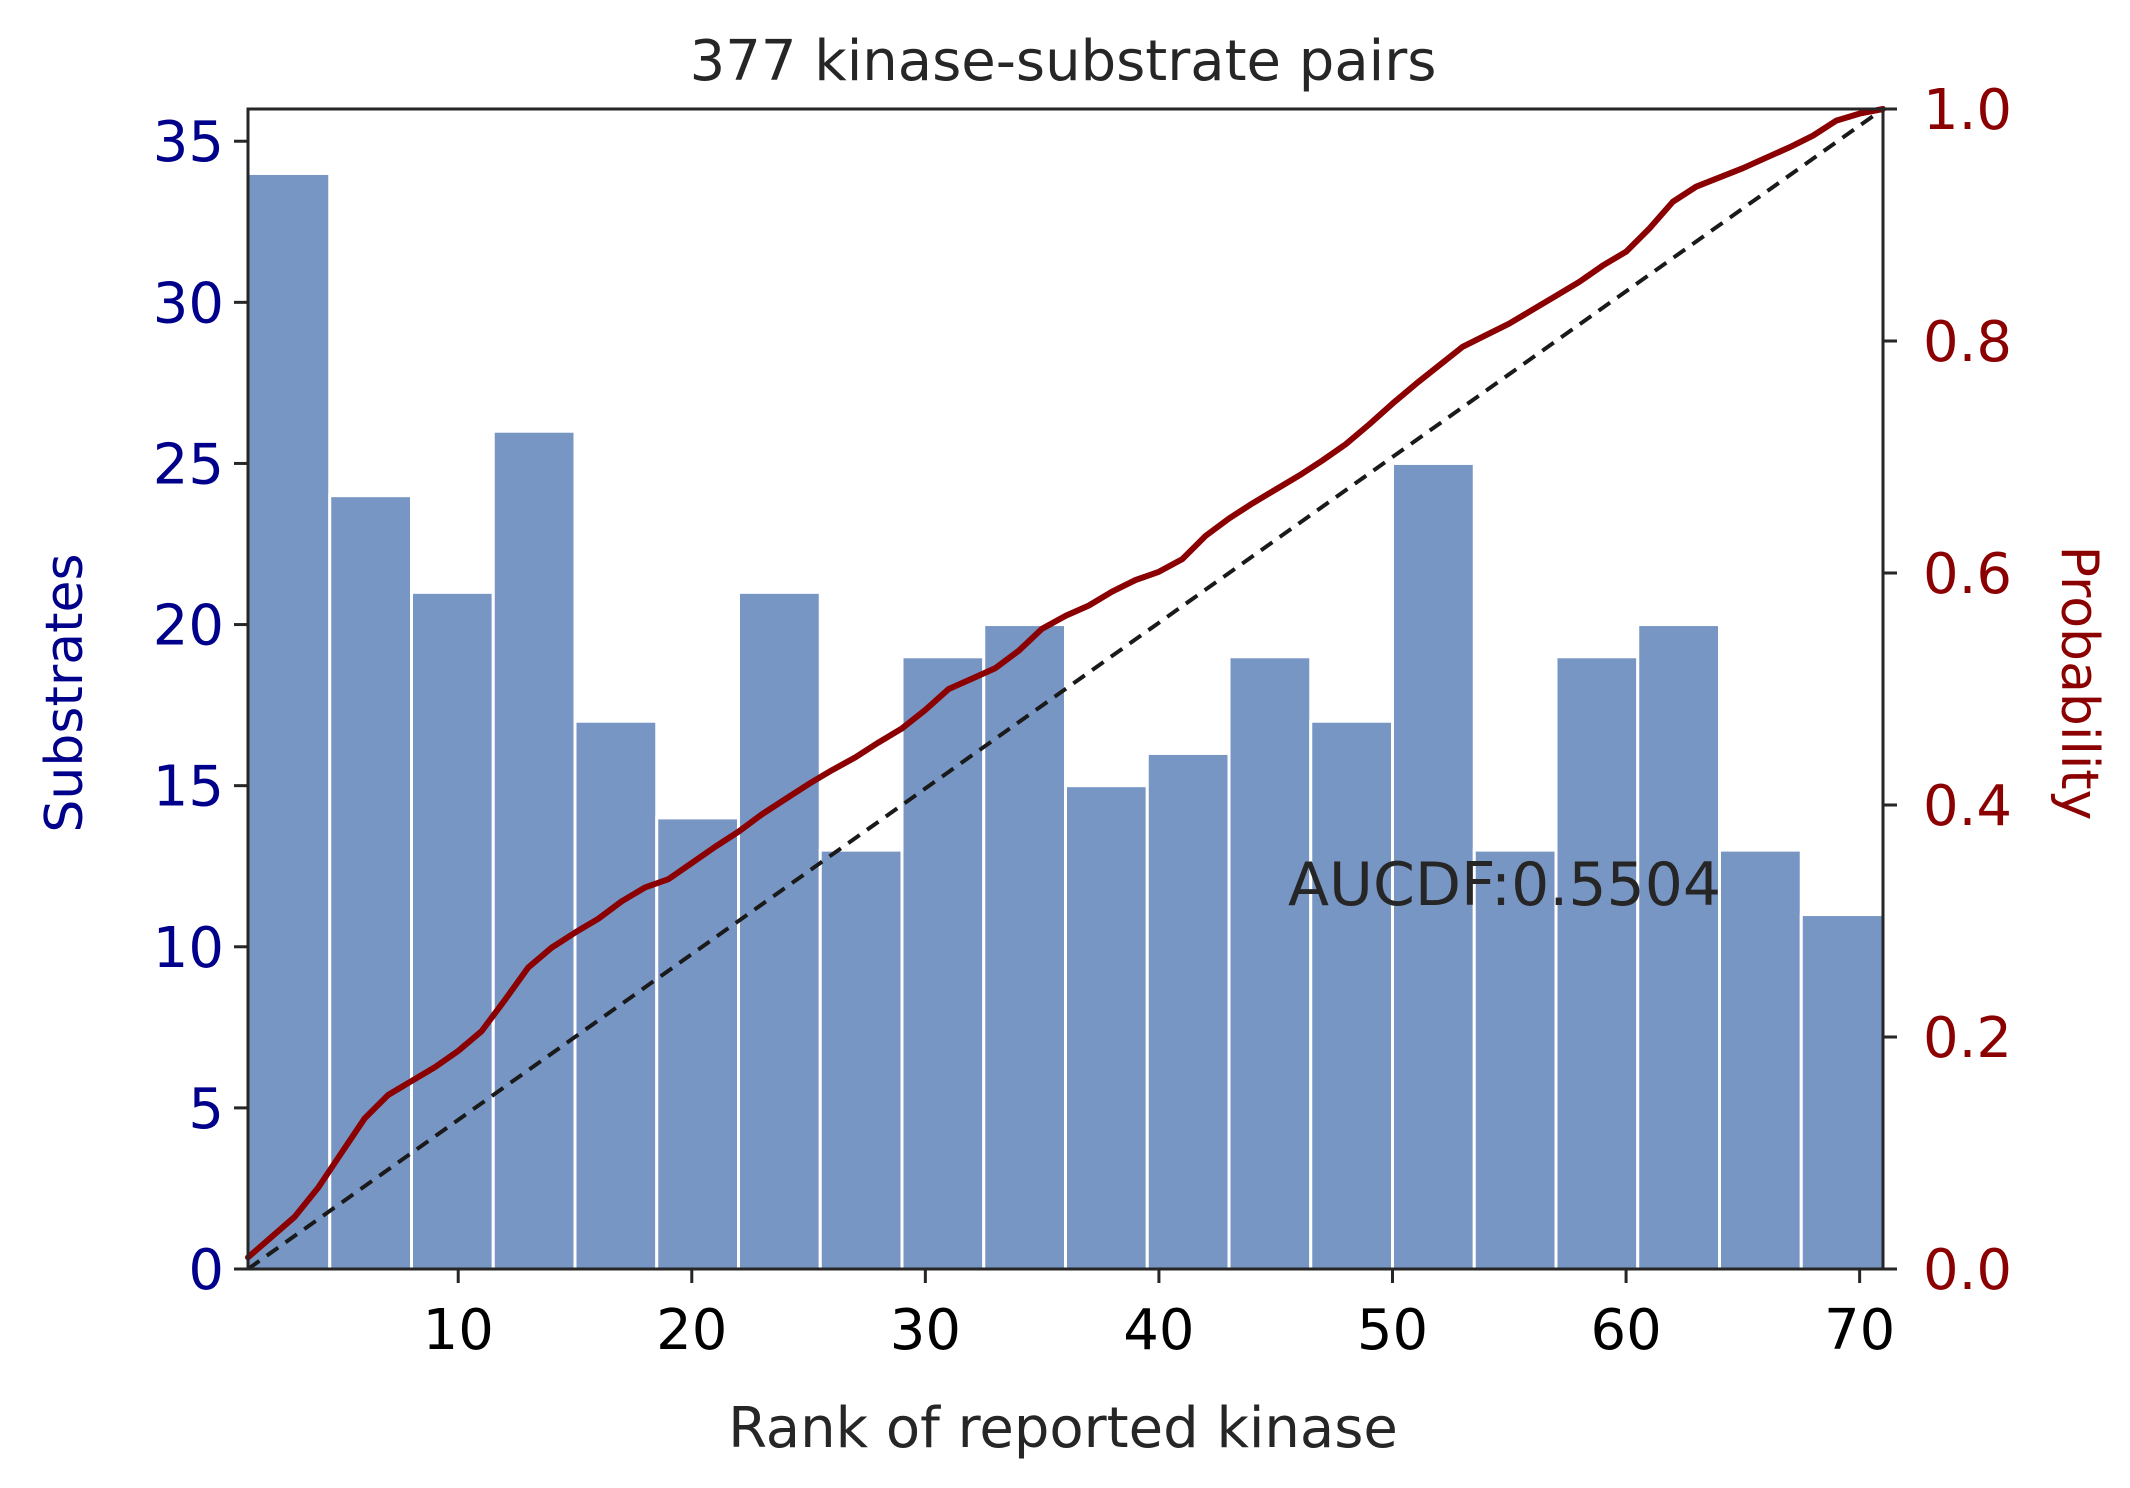 The width and height of the screenshot is (2130, 1488). I want to click on left-axis-ticks: 0 5 10 15 20 25 30 35, so click(200, 706).